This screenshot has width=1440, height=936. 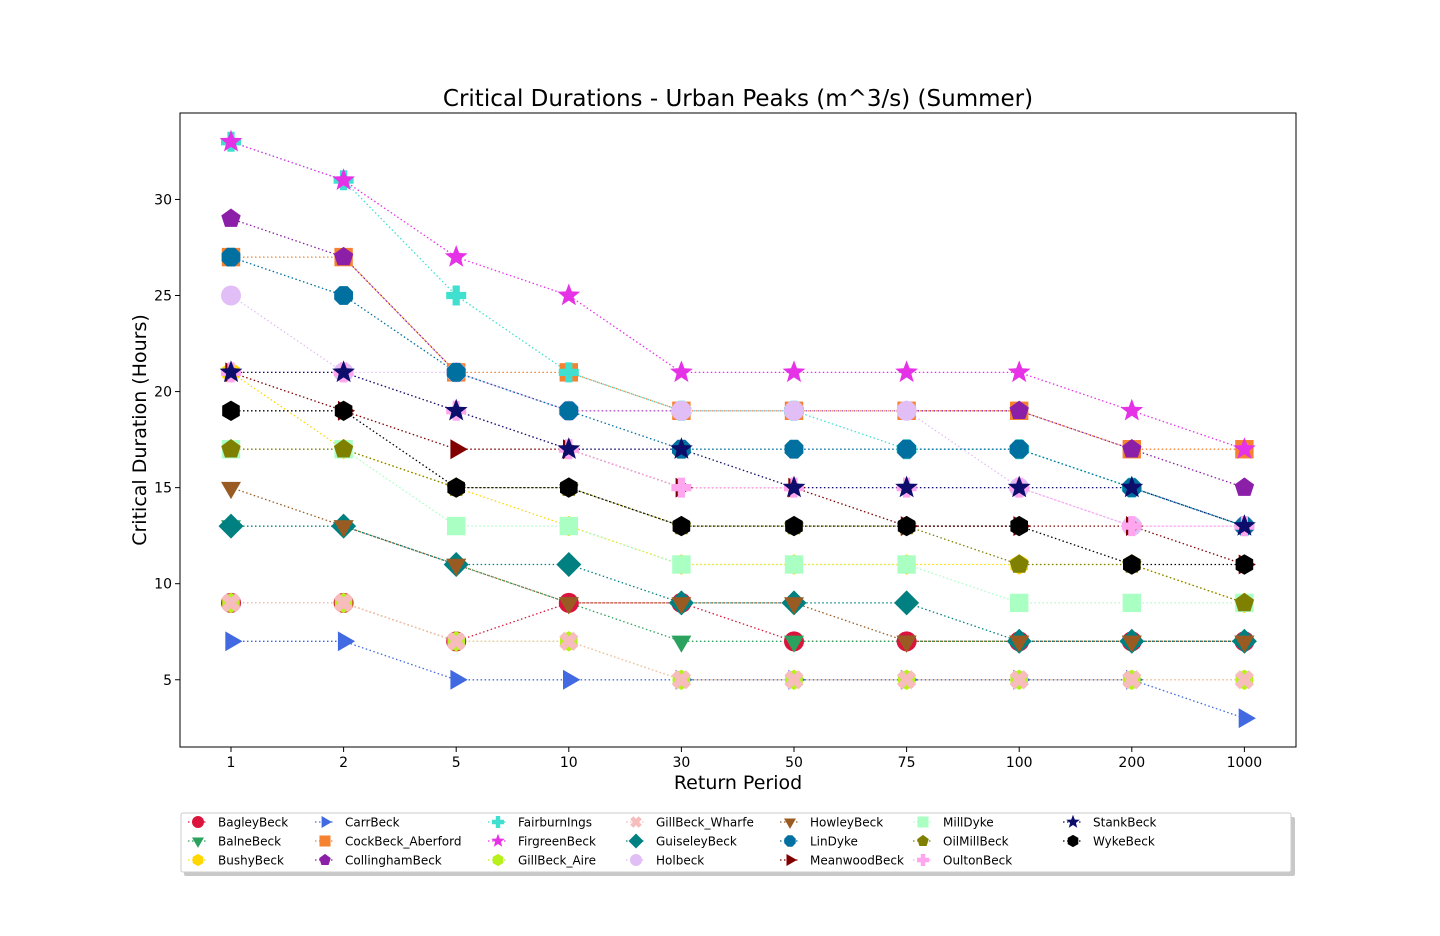 What do you see at coordinates (198, 822) in the screenshot?
I see `legend-marker-bagleybeck` at bounding box center [198, 822].